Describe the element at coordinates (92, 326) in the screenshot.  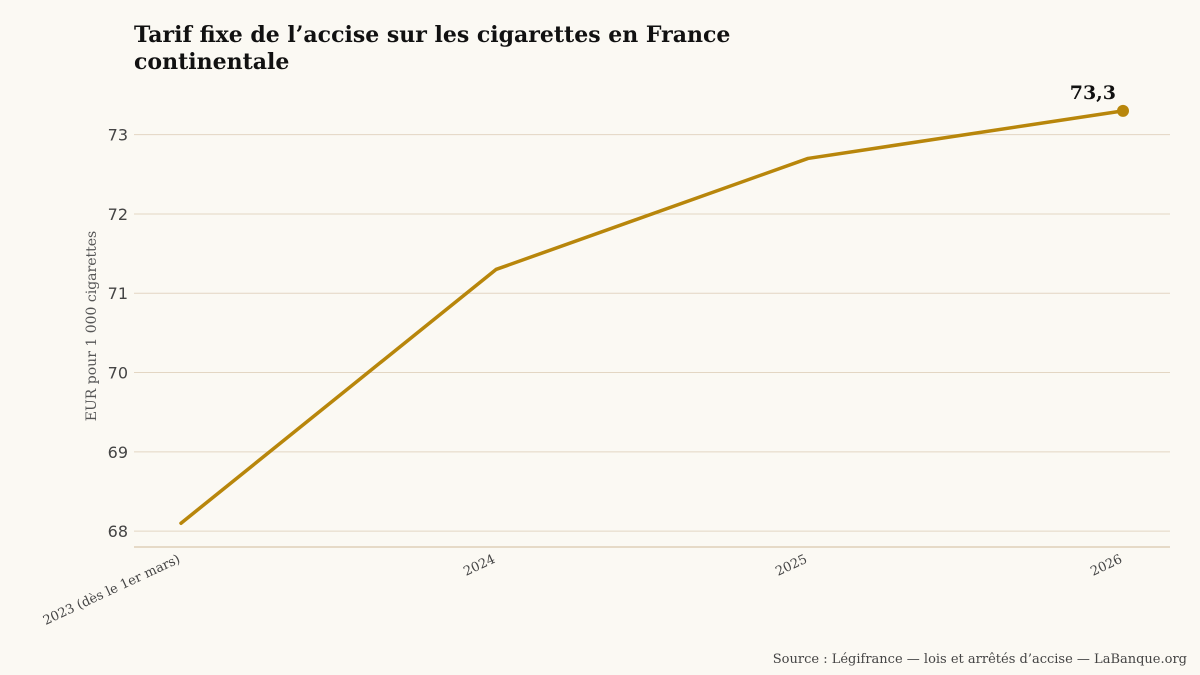
I see `y-axis-label: EUR pour 1 000 cigarettes` at that location.